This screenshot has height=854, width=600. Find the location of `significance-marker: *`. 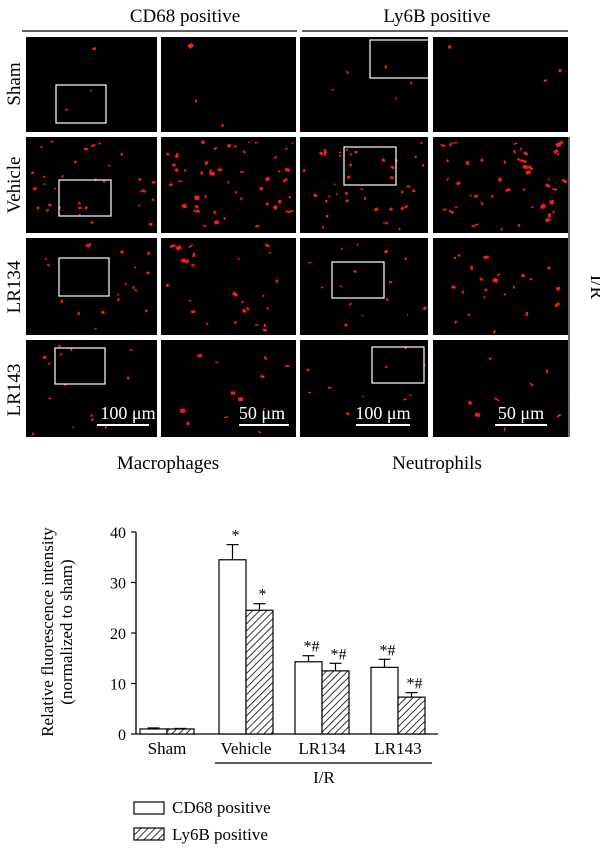

significance-marker: * is located at coordinates (236, 536).